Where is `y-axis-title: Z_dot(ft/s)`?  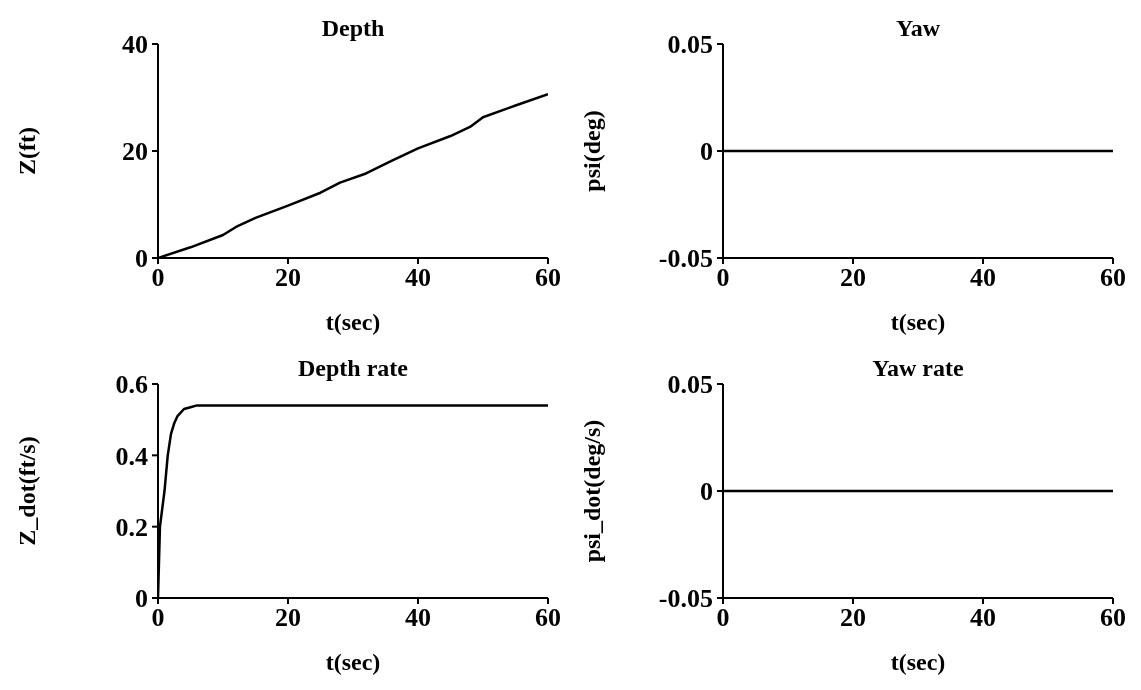
y-axis-title: Z_dot(ft/s) is located at coordinates (26, 491).